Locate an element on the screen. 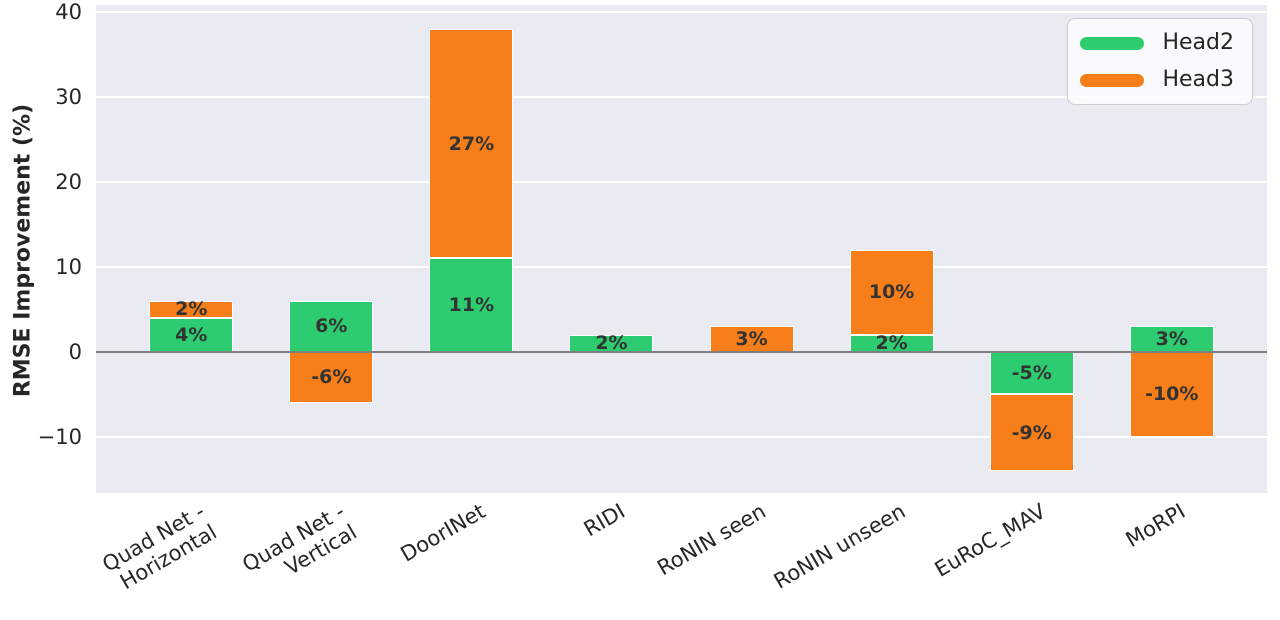 The image size is (1280, 620). legend-item-head3: Head3 is located at coordinates (1157, 80).